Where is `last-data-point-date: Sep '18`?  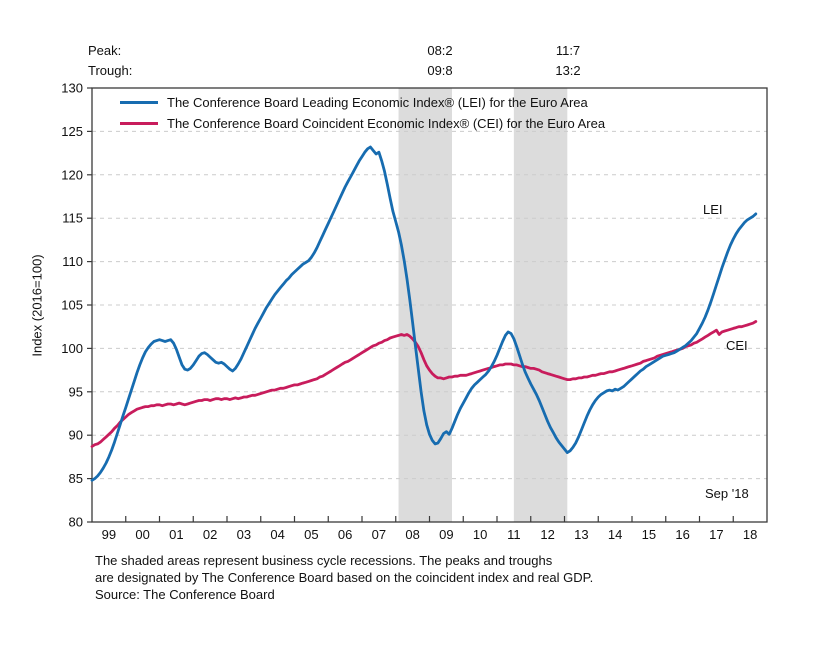
last-data-point-date: Sep '18 is located at coordinates (727, 493).